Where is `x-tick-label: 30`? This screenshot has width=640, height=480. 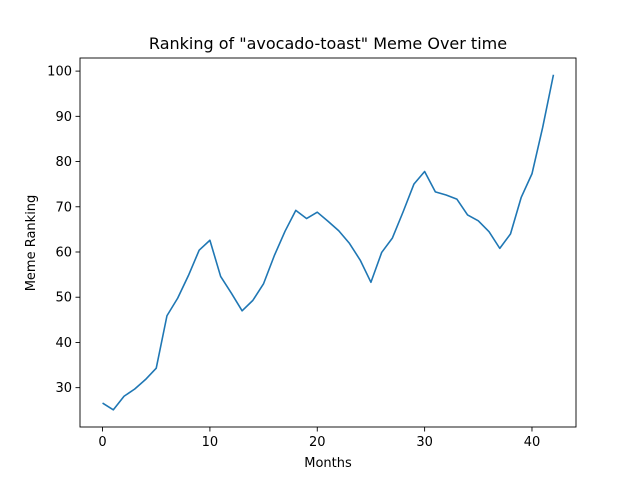
x-tick-label: 30 is located at coordinates (424, 442).